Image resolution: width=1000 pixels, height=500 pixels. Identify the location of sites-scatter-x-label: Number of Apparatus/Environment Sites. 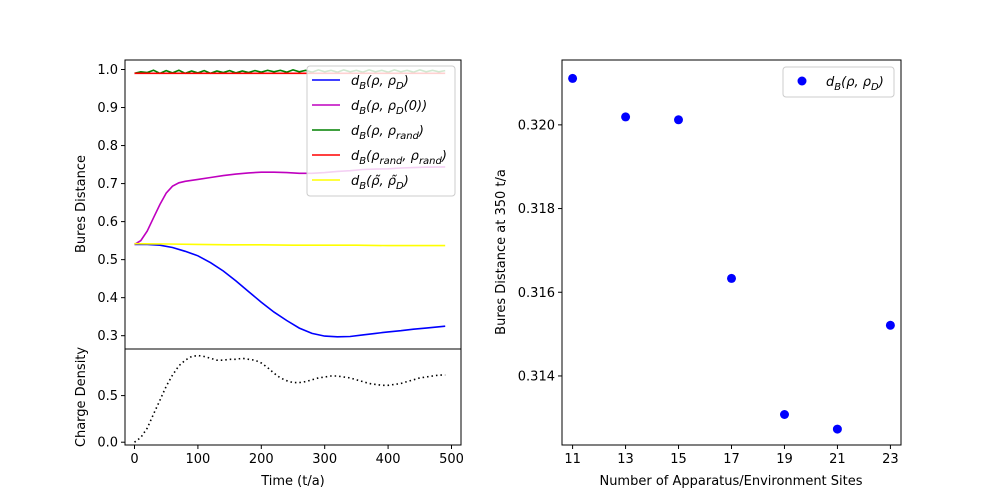
(730, 481).